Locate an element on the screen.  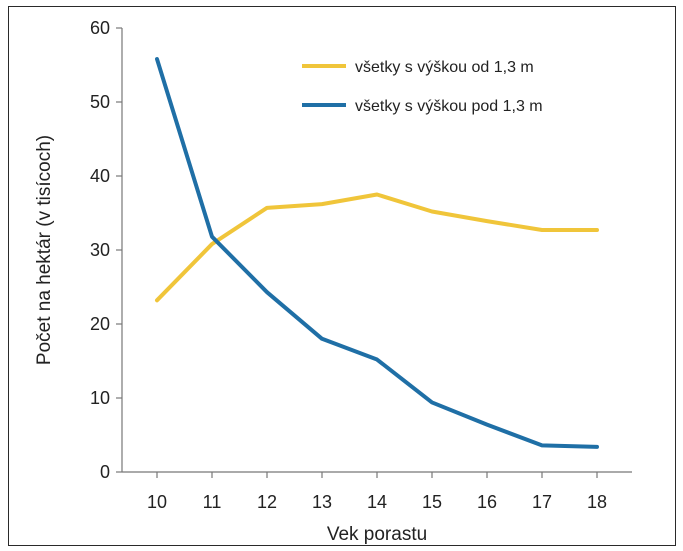
y-tick-label: 10 is located at coordinates (100, 398).